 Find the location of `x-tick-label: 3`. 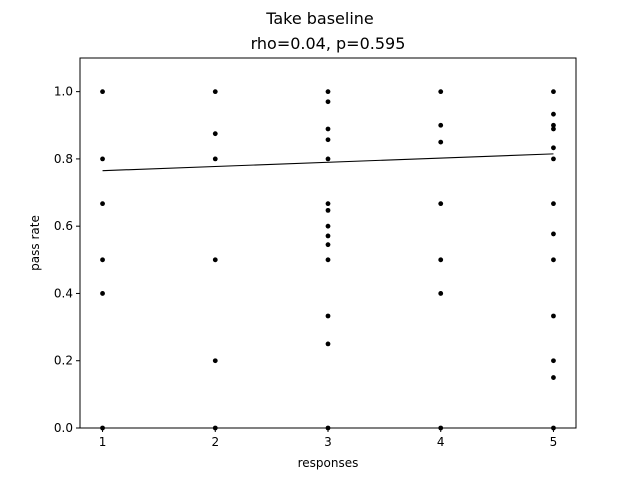

x-tick-label: 3 is located at coordinates (328, 442).